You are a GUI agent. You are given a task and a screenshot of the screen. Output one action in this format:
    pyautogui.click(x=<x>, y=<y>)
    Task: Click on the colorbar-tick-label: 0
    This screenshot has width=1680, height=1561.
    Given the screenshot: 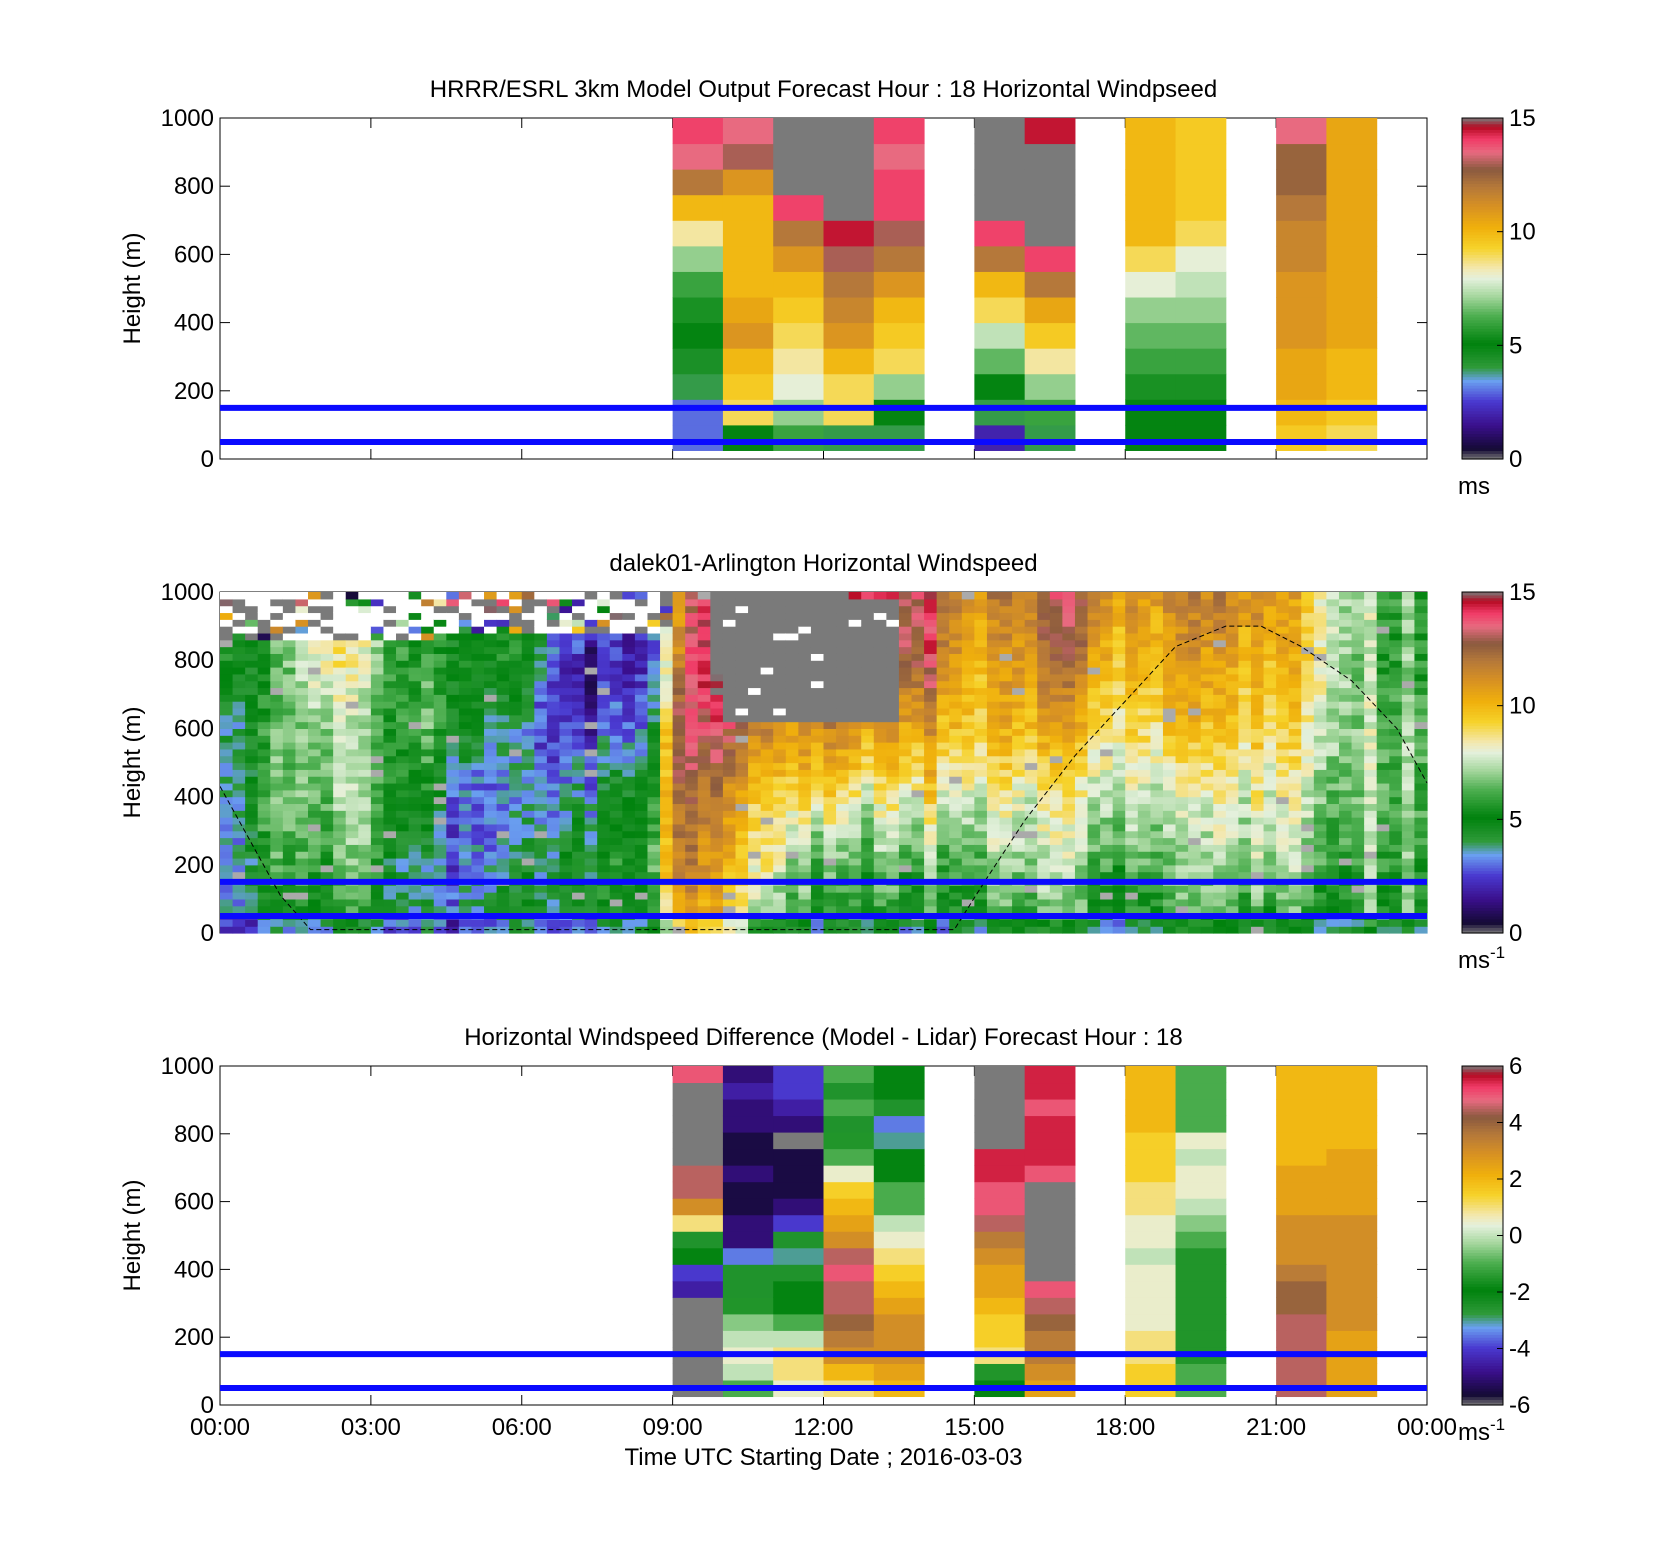 What is the action you would take?
    pyautogui.click(x=1515, y=459)
    